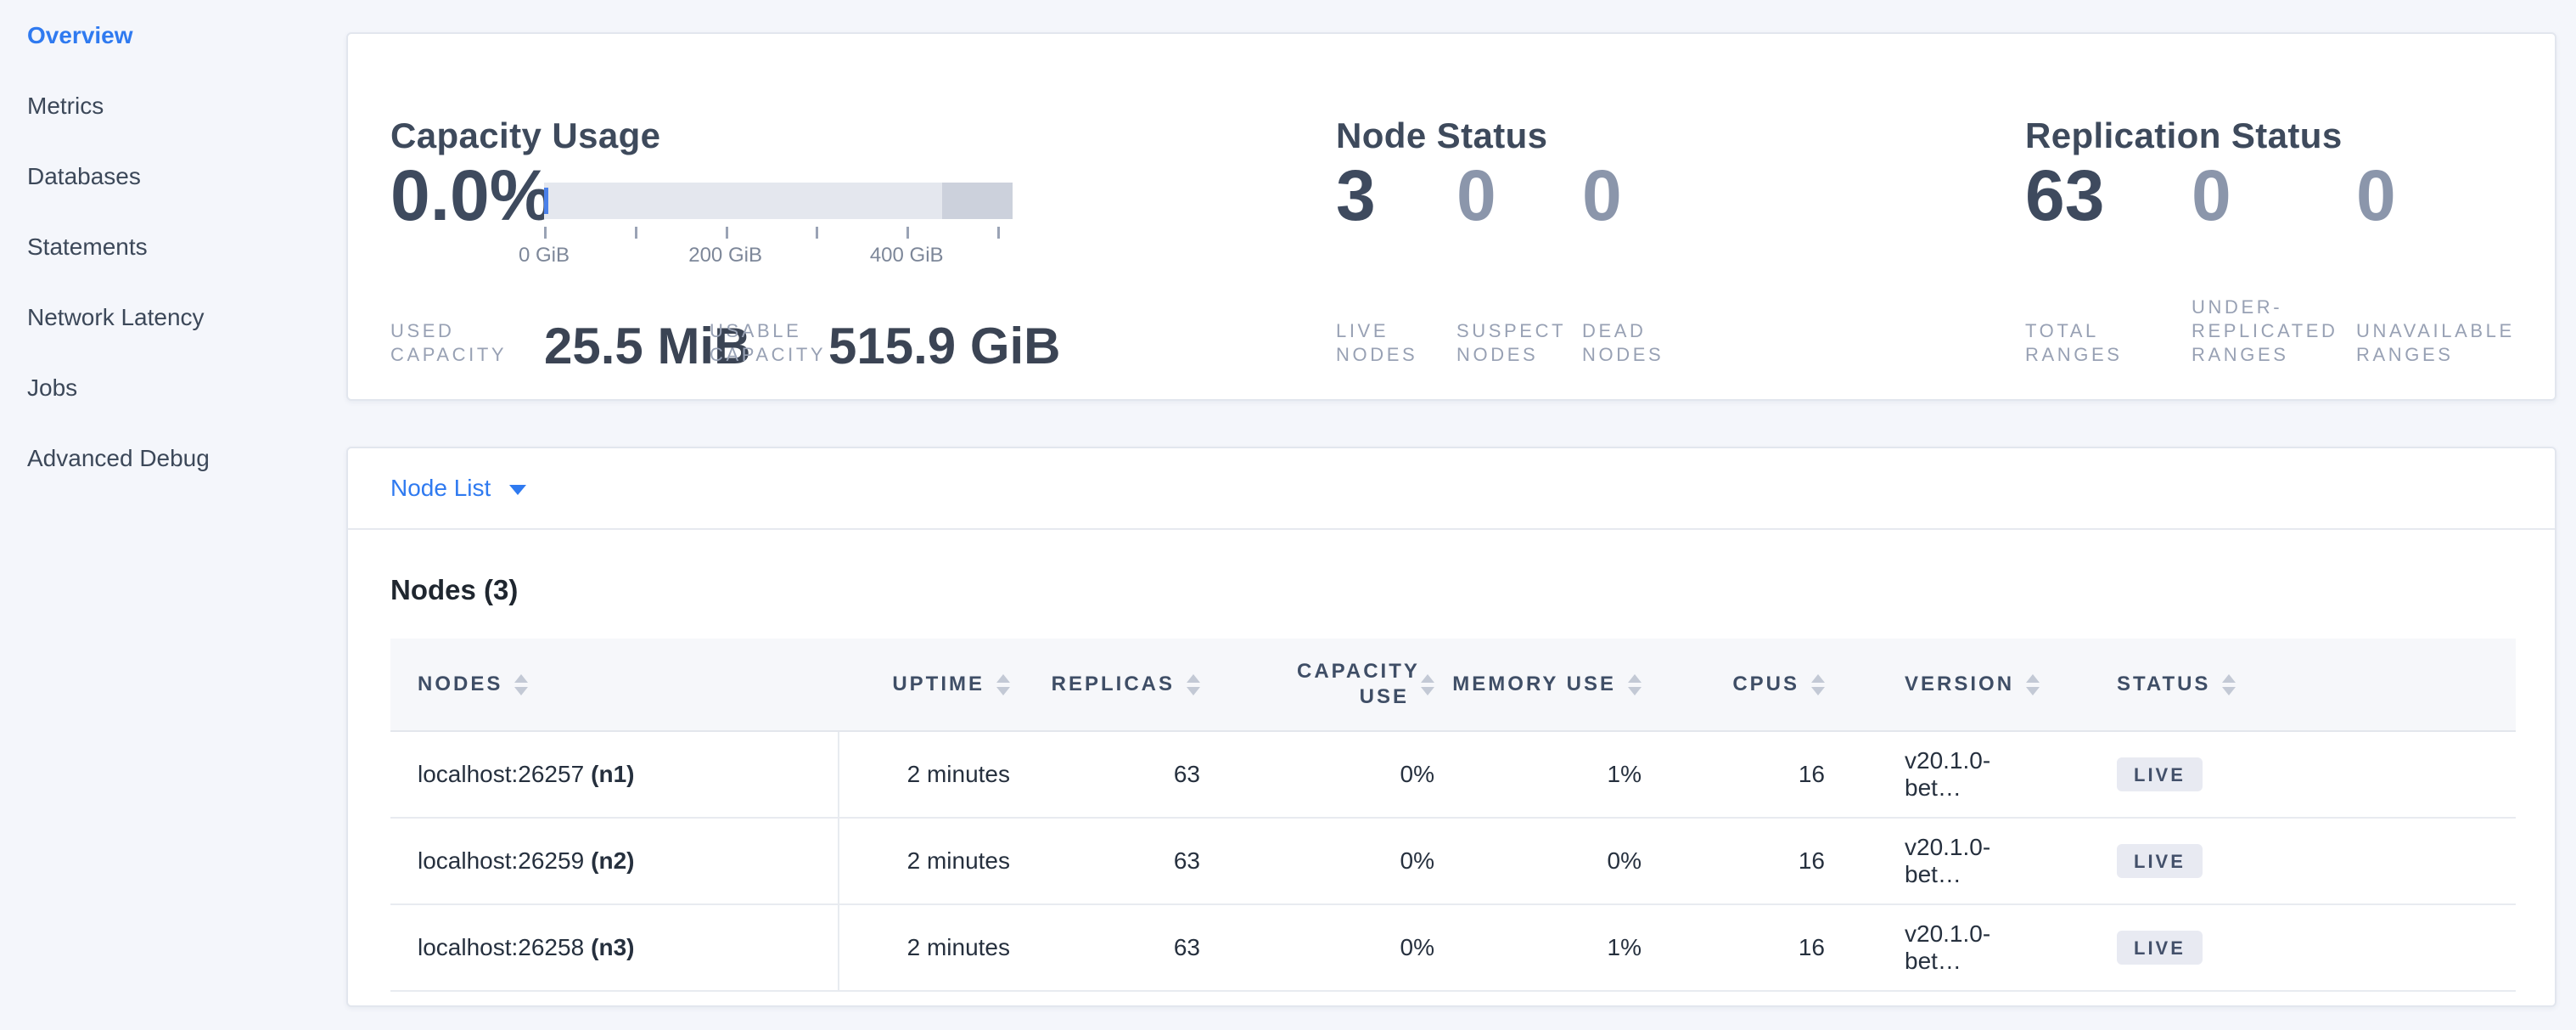 The height and width of the screenshot is (1030, 2576). What do you see at coordinates (80, 34) in the screenshot?
I see `sidebar-item-overview: Overview` at bounding box center [80, 34].